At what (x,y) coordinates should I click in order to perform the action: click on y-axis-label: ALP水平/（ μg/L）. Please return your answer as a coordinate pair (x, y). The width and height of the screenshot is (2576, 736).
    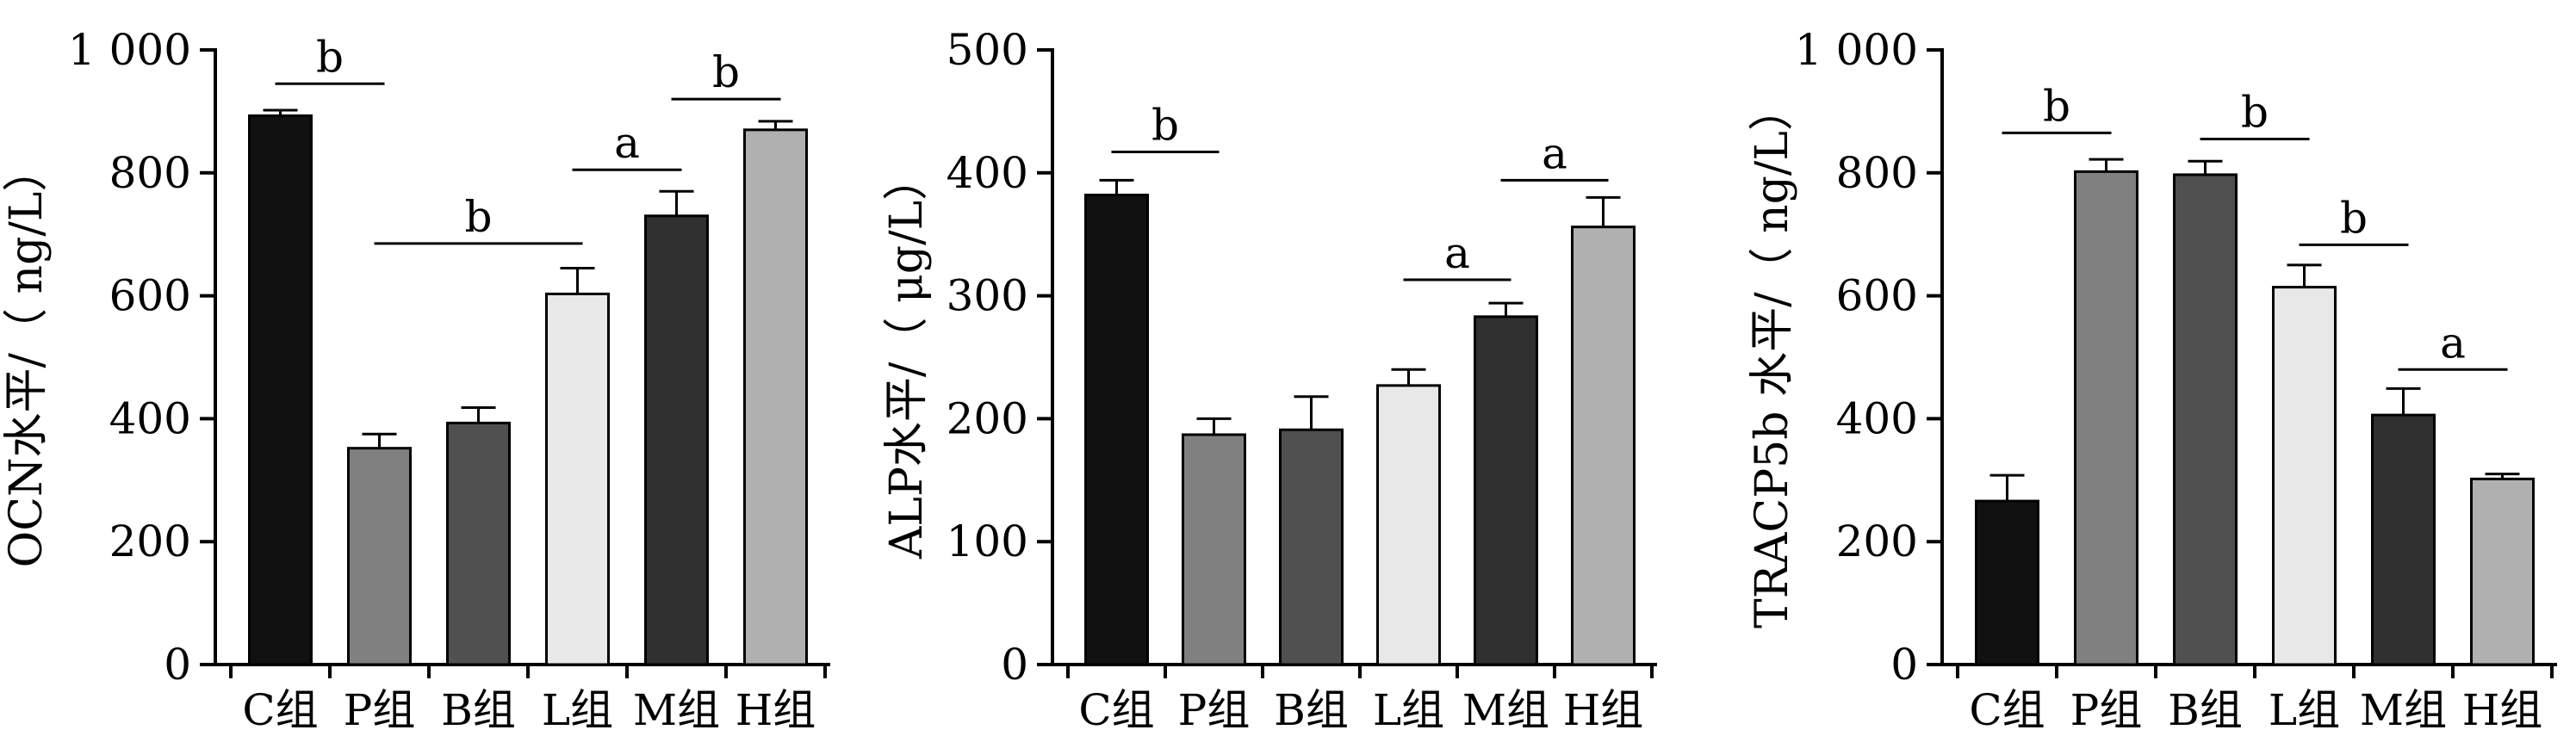
    Looking at the image, I should click on (907, 358).